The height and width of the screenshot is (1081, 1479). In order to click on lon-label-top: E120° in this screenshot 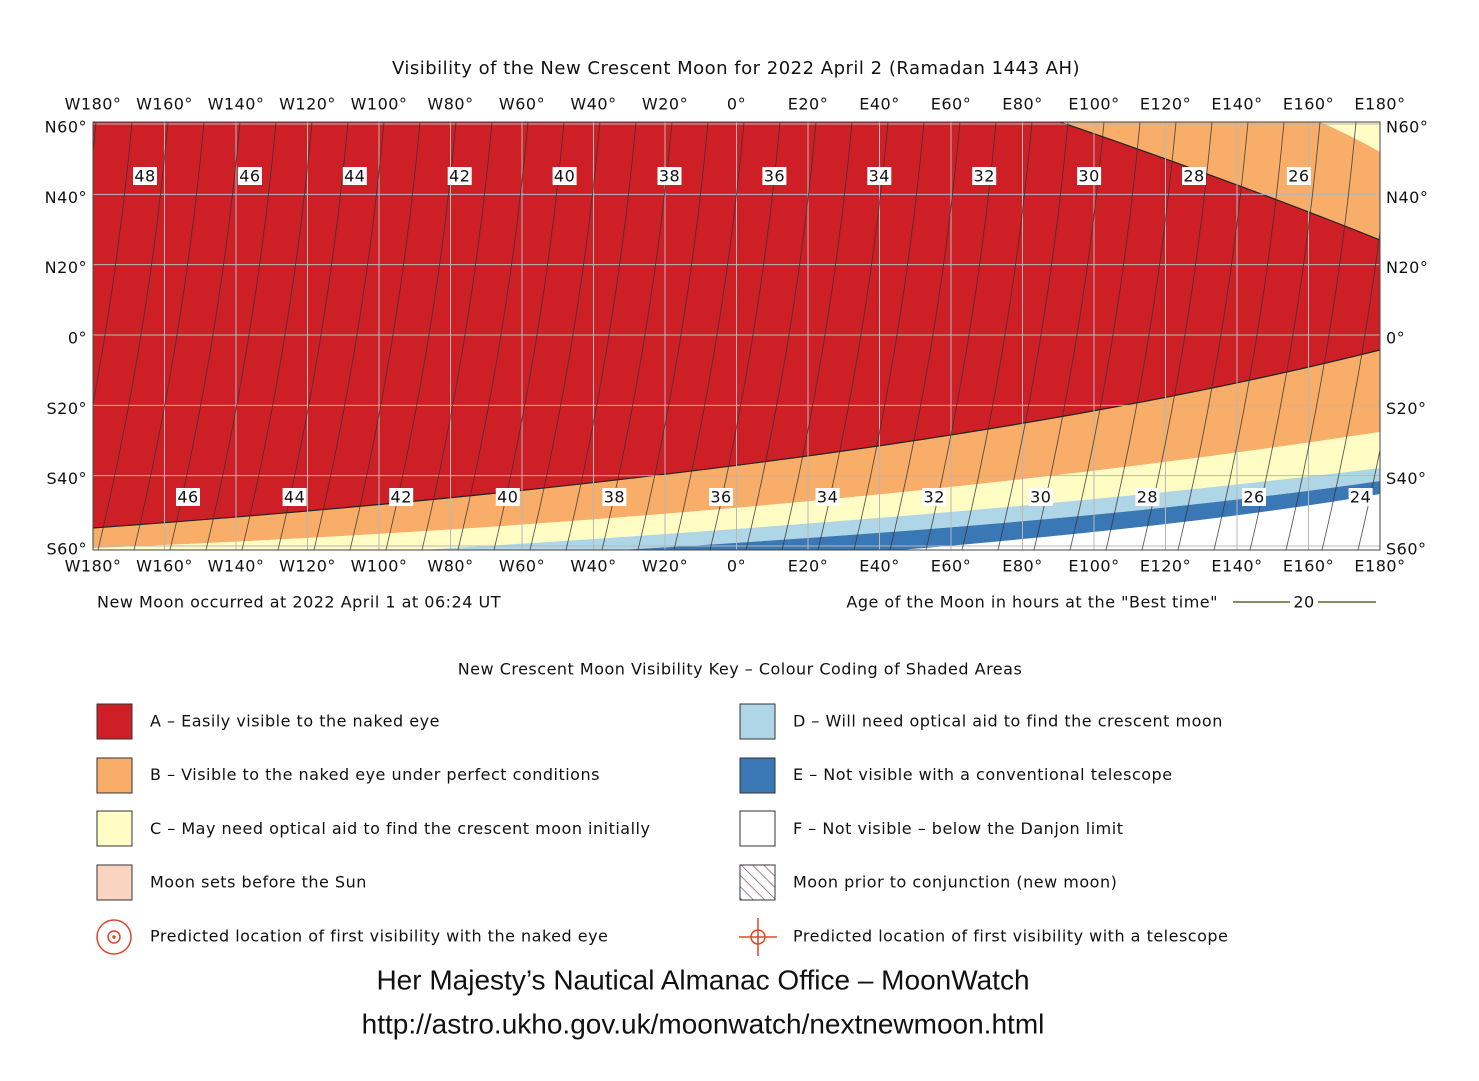, I will do `click(1165, 104)`.